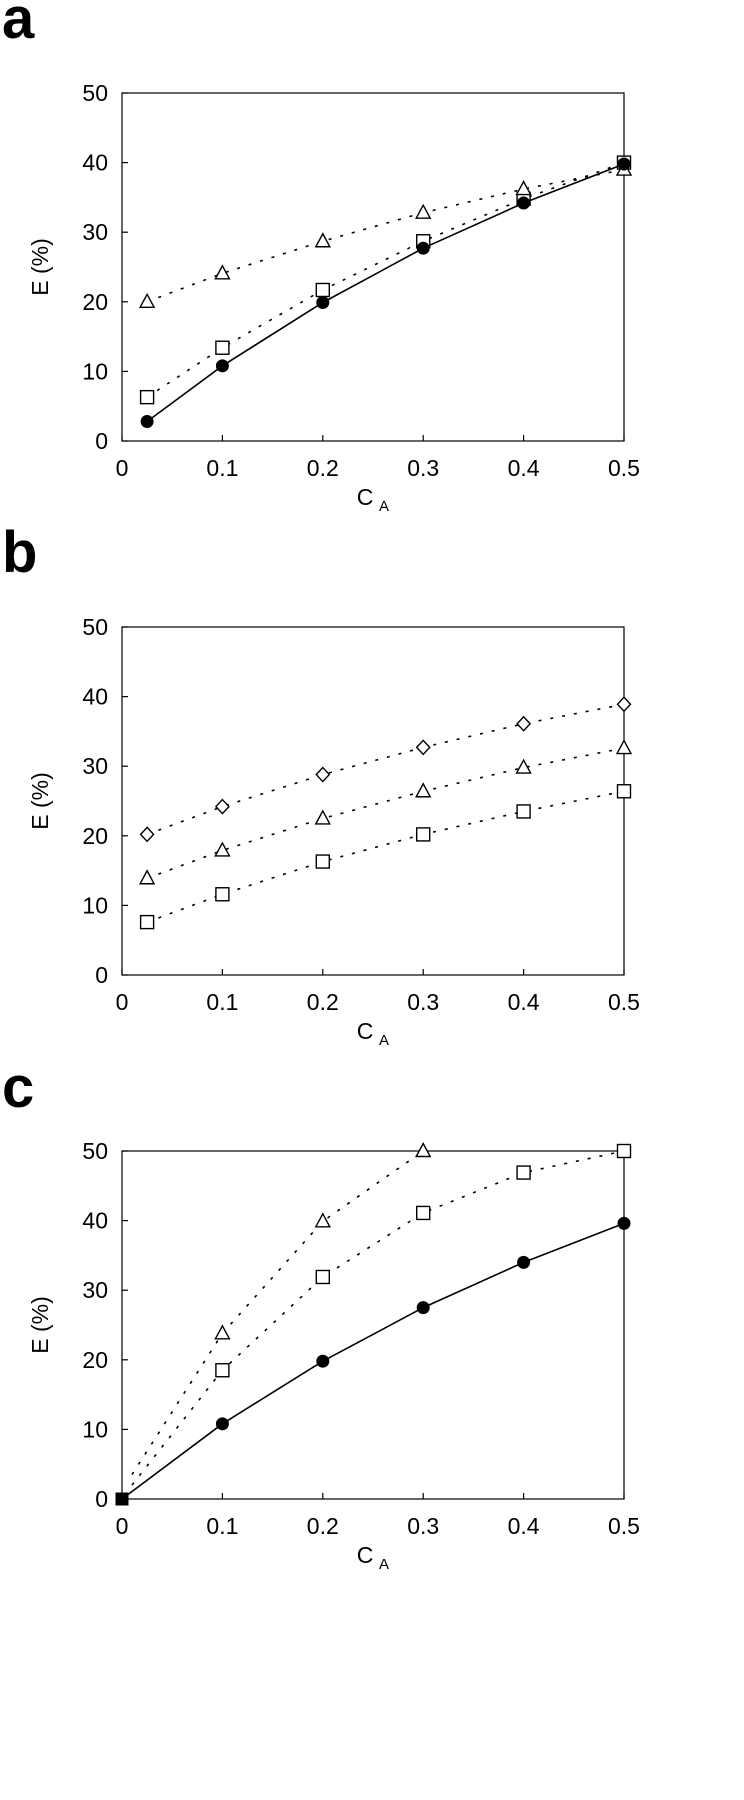 The height and width of the screenshot is (1800, 744). What do you see at coordinates (122, 1499) in the screenshot?
I see `data-point-filled-square` at bounding box center [122, 1499].